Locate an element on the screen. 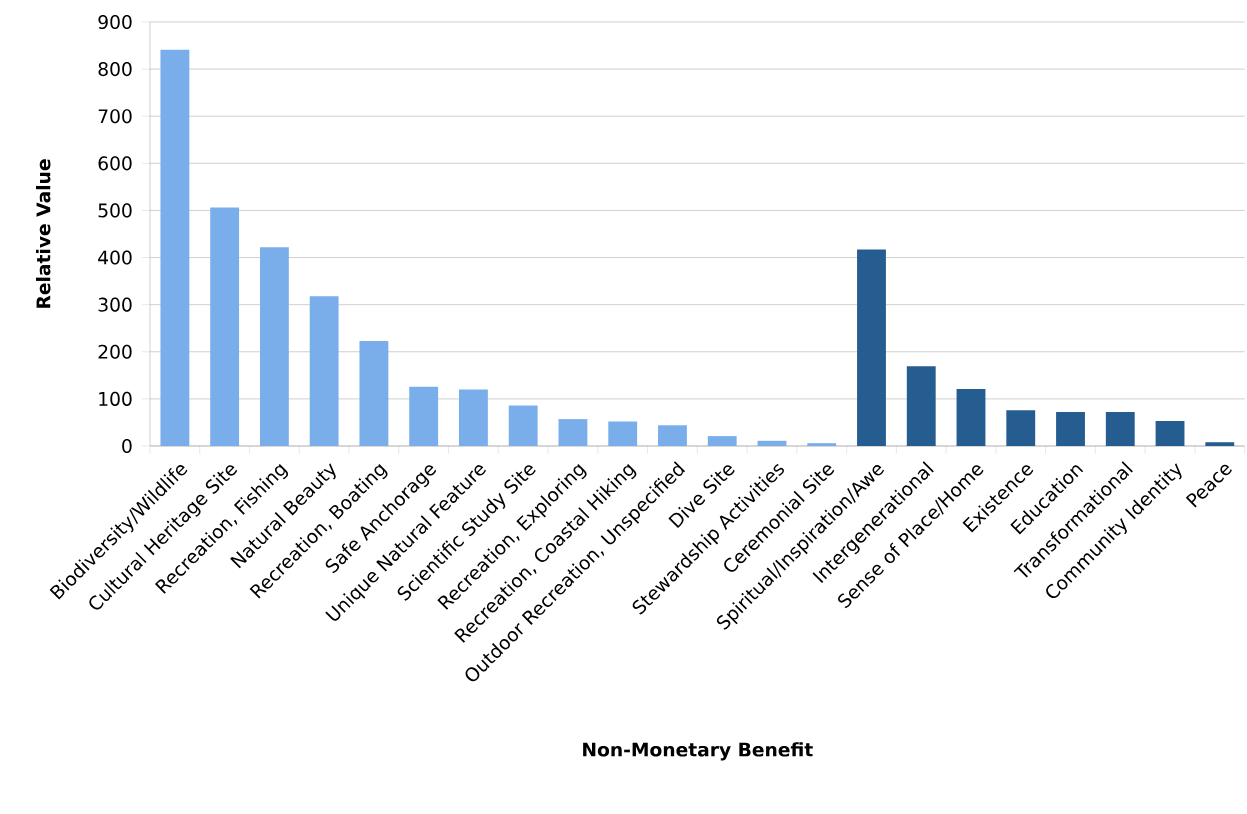 This screenshot has height=814, width=1247. y-tick-label: 700 is located at coordinates (115, 116).